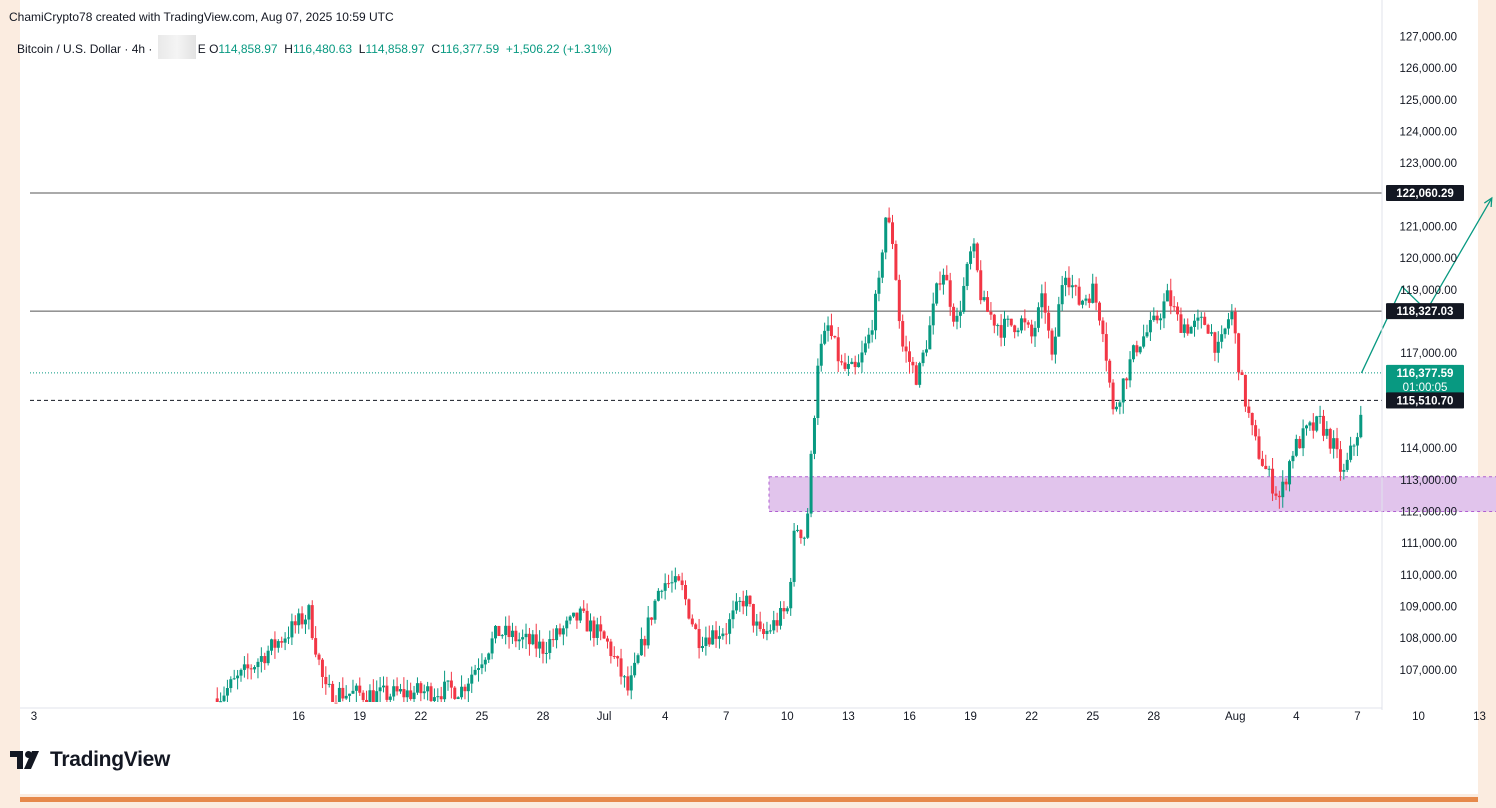 This screenshot has height=808, width=1496. Describe the element at coordinates (558, 49) in the screenshot. I see `change-value: +1,506.22 (+1.31%)` at that location.